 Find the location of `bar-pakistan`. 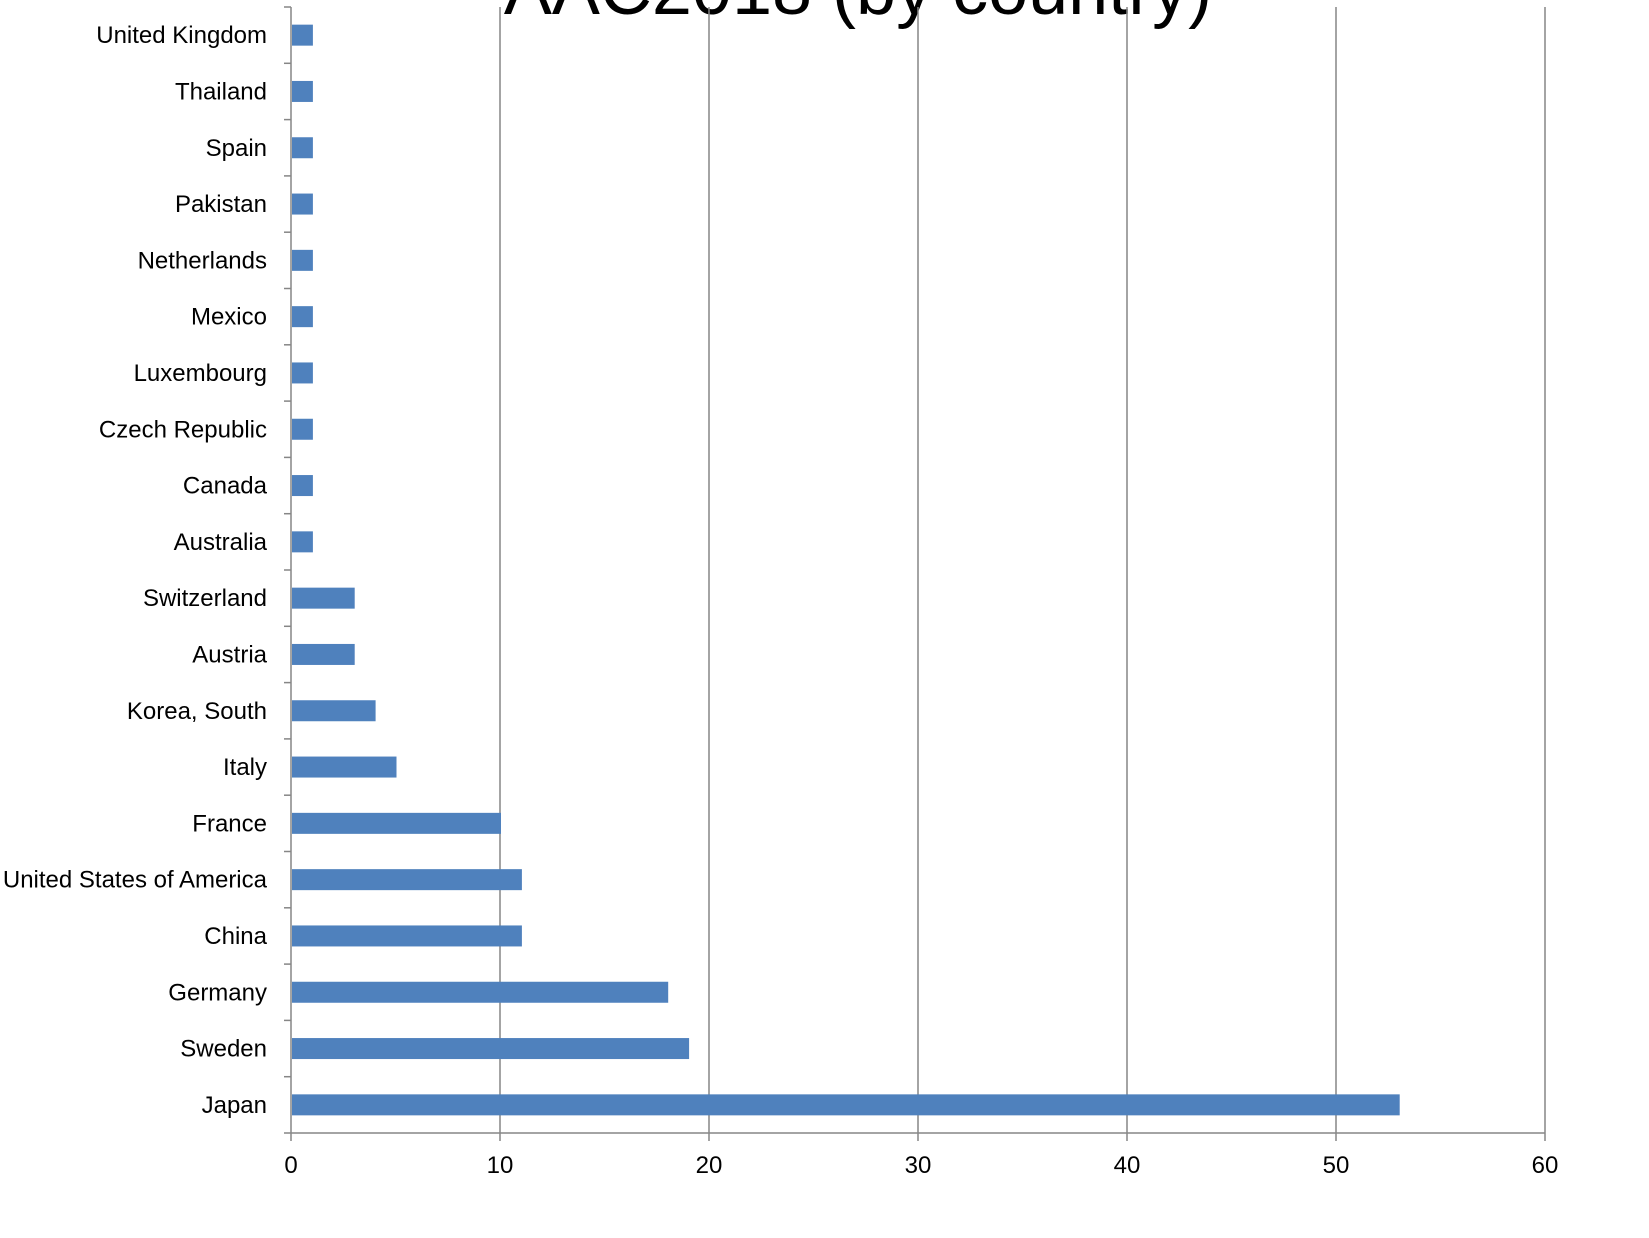

bar-pakistan is located at coordinates (302, 204).